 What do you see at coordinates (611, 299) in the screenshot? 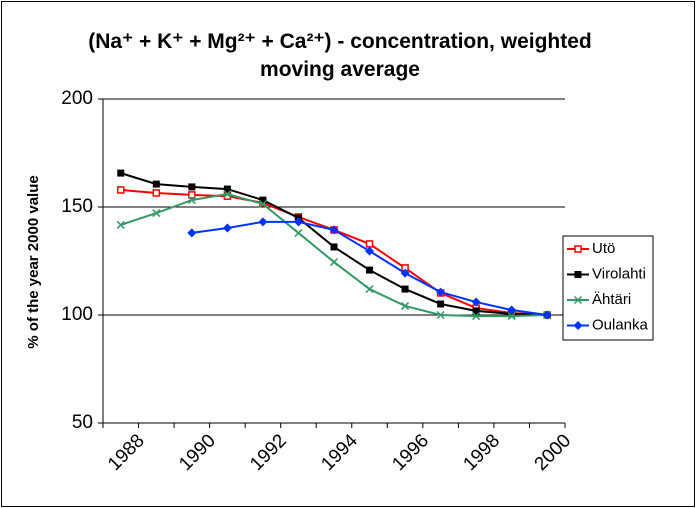
I see `legend-label: Ähtäri` at bounding box center [611, 299].